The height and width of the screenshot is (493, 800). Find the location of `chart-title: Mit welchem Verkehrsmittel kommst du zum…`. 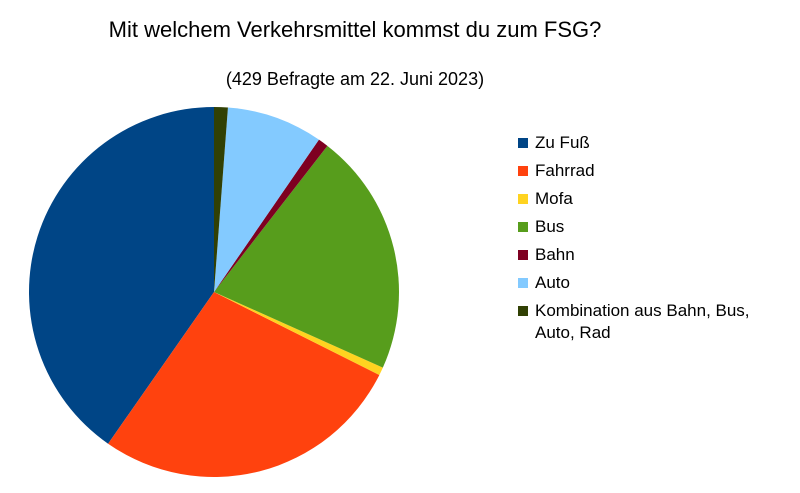

chart-title: Mit welchem Verkehrsmittel kommst du zum… is located at coordinates (355, 29).